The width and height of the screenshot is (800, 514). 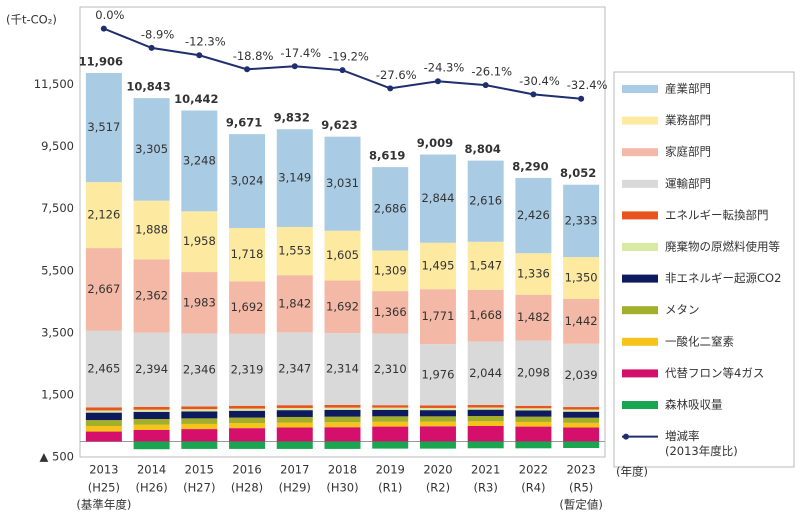 What do you see at coordinates (482, 149) in the screenshot?
I see `total-label: 8,804` at bounding box center [482, 149].